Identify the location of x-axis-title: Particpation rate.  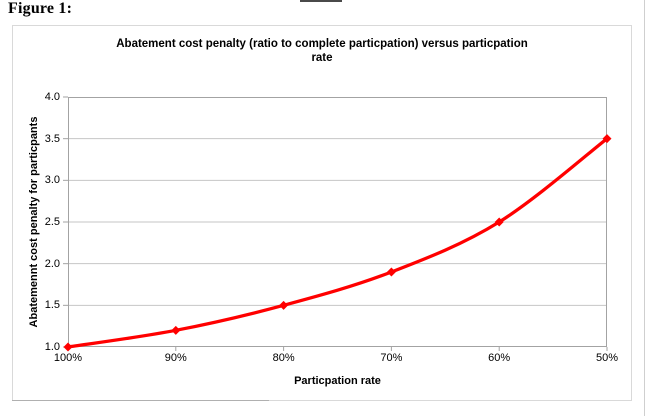
(337, 381).